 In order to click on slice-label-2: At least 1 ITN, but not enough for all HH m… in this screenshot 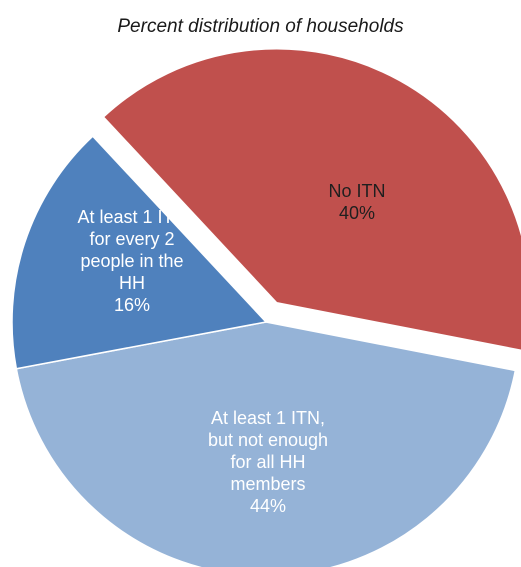, I will do `click(268, 462)`.